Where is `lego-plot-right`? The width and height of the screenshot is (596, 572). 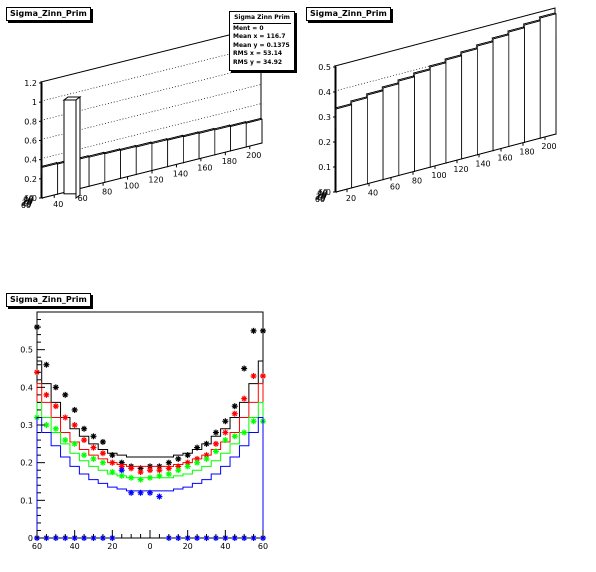 lego-plot-right is located at coordinates (445, 100).